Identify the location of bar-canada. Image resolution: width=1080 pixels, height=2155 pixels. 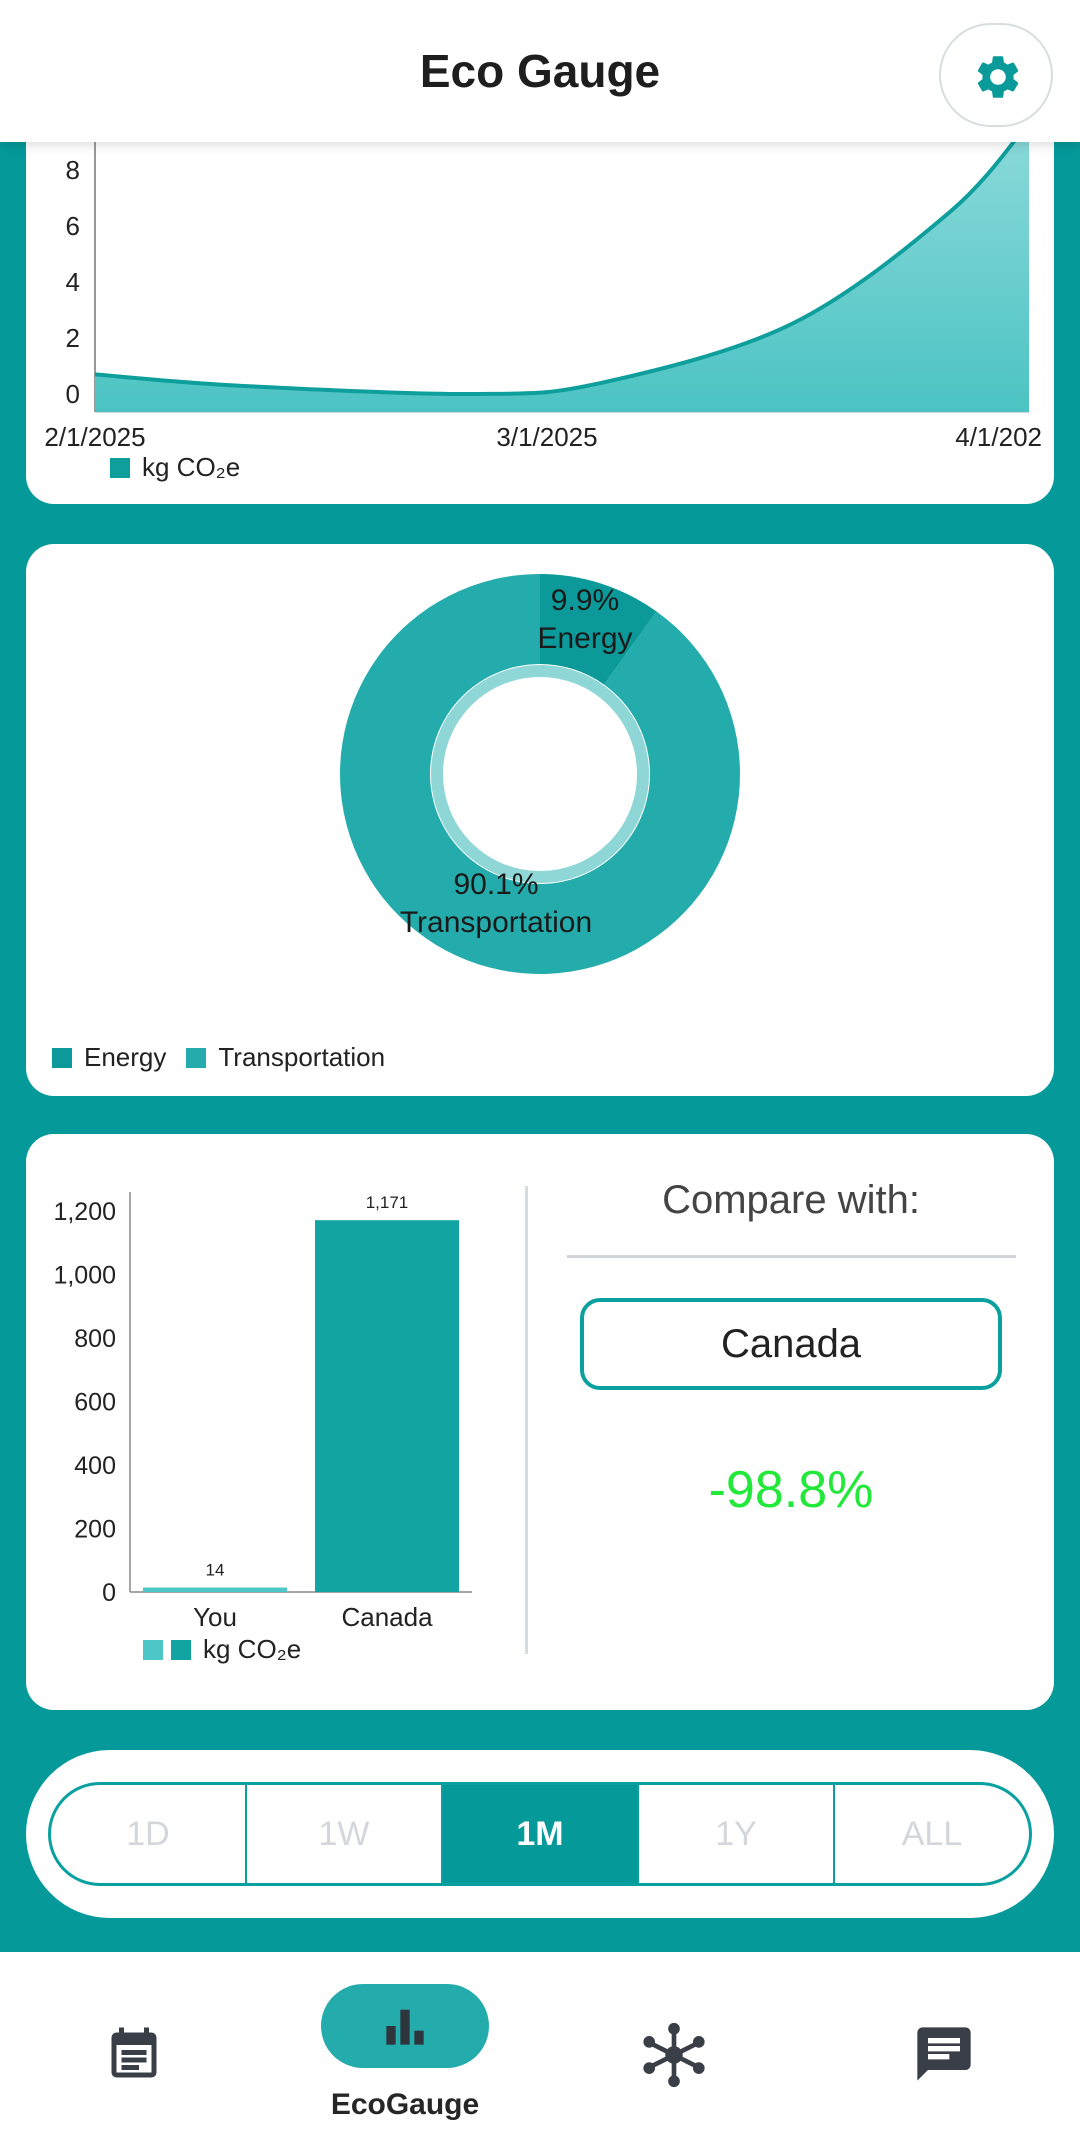
(387, 1406).